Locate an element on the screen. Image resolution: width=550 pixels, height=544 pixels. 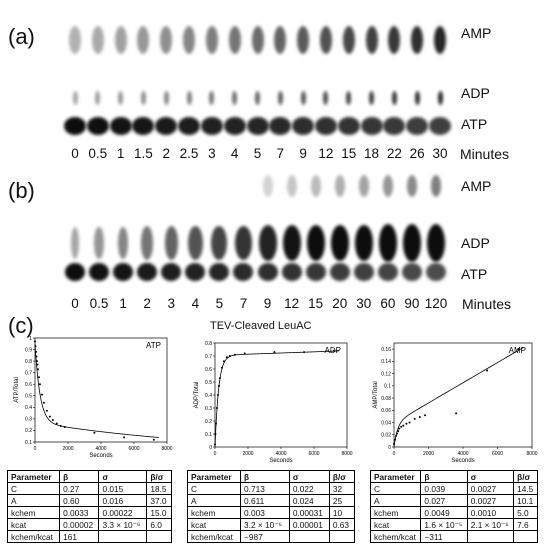
table-cell: 0.713 is located at coordinates (265, 488).